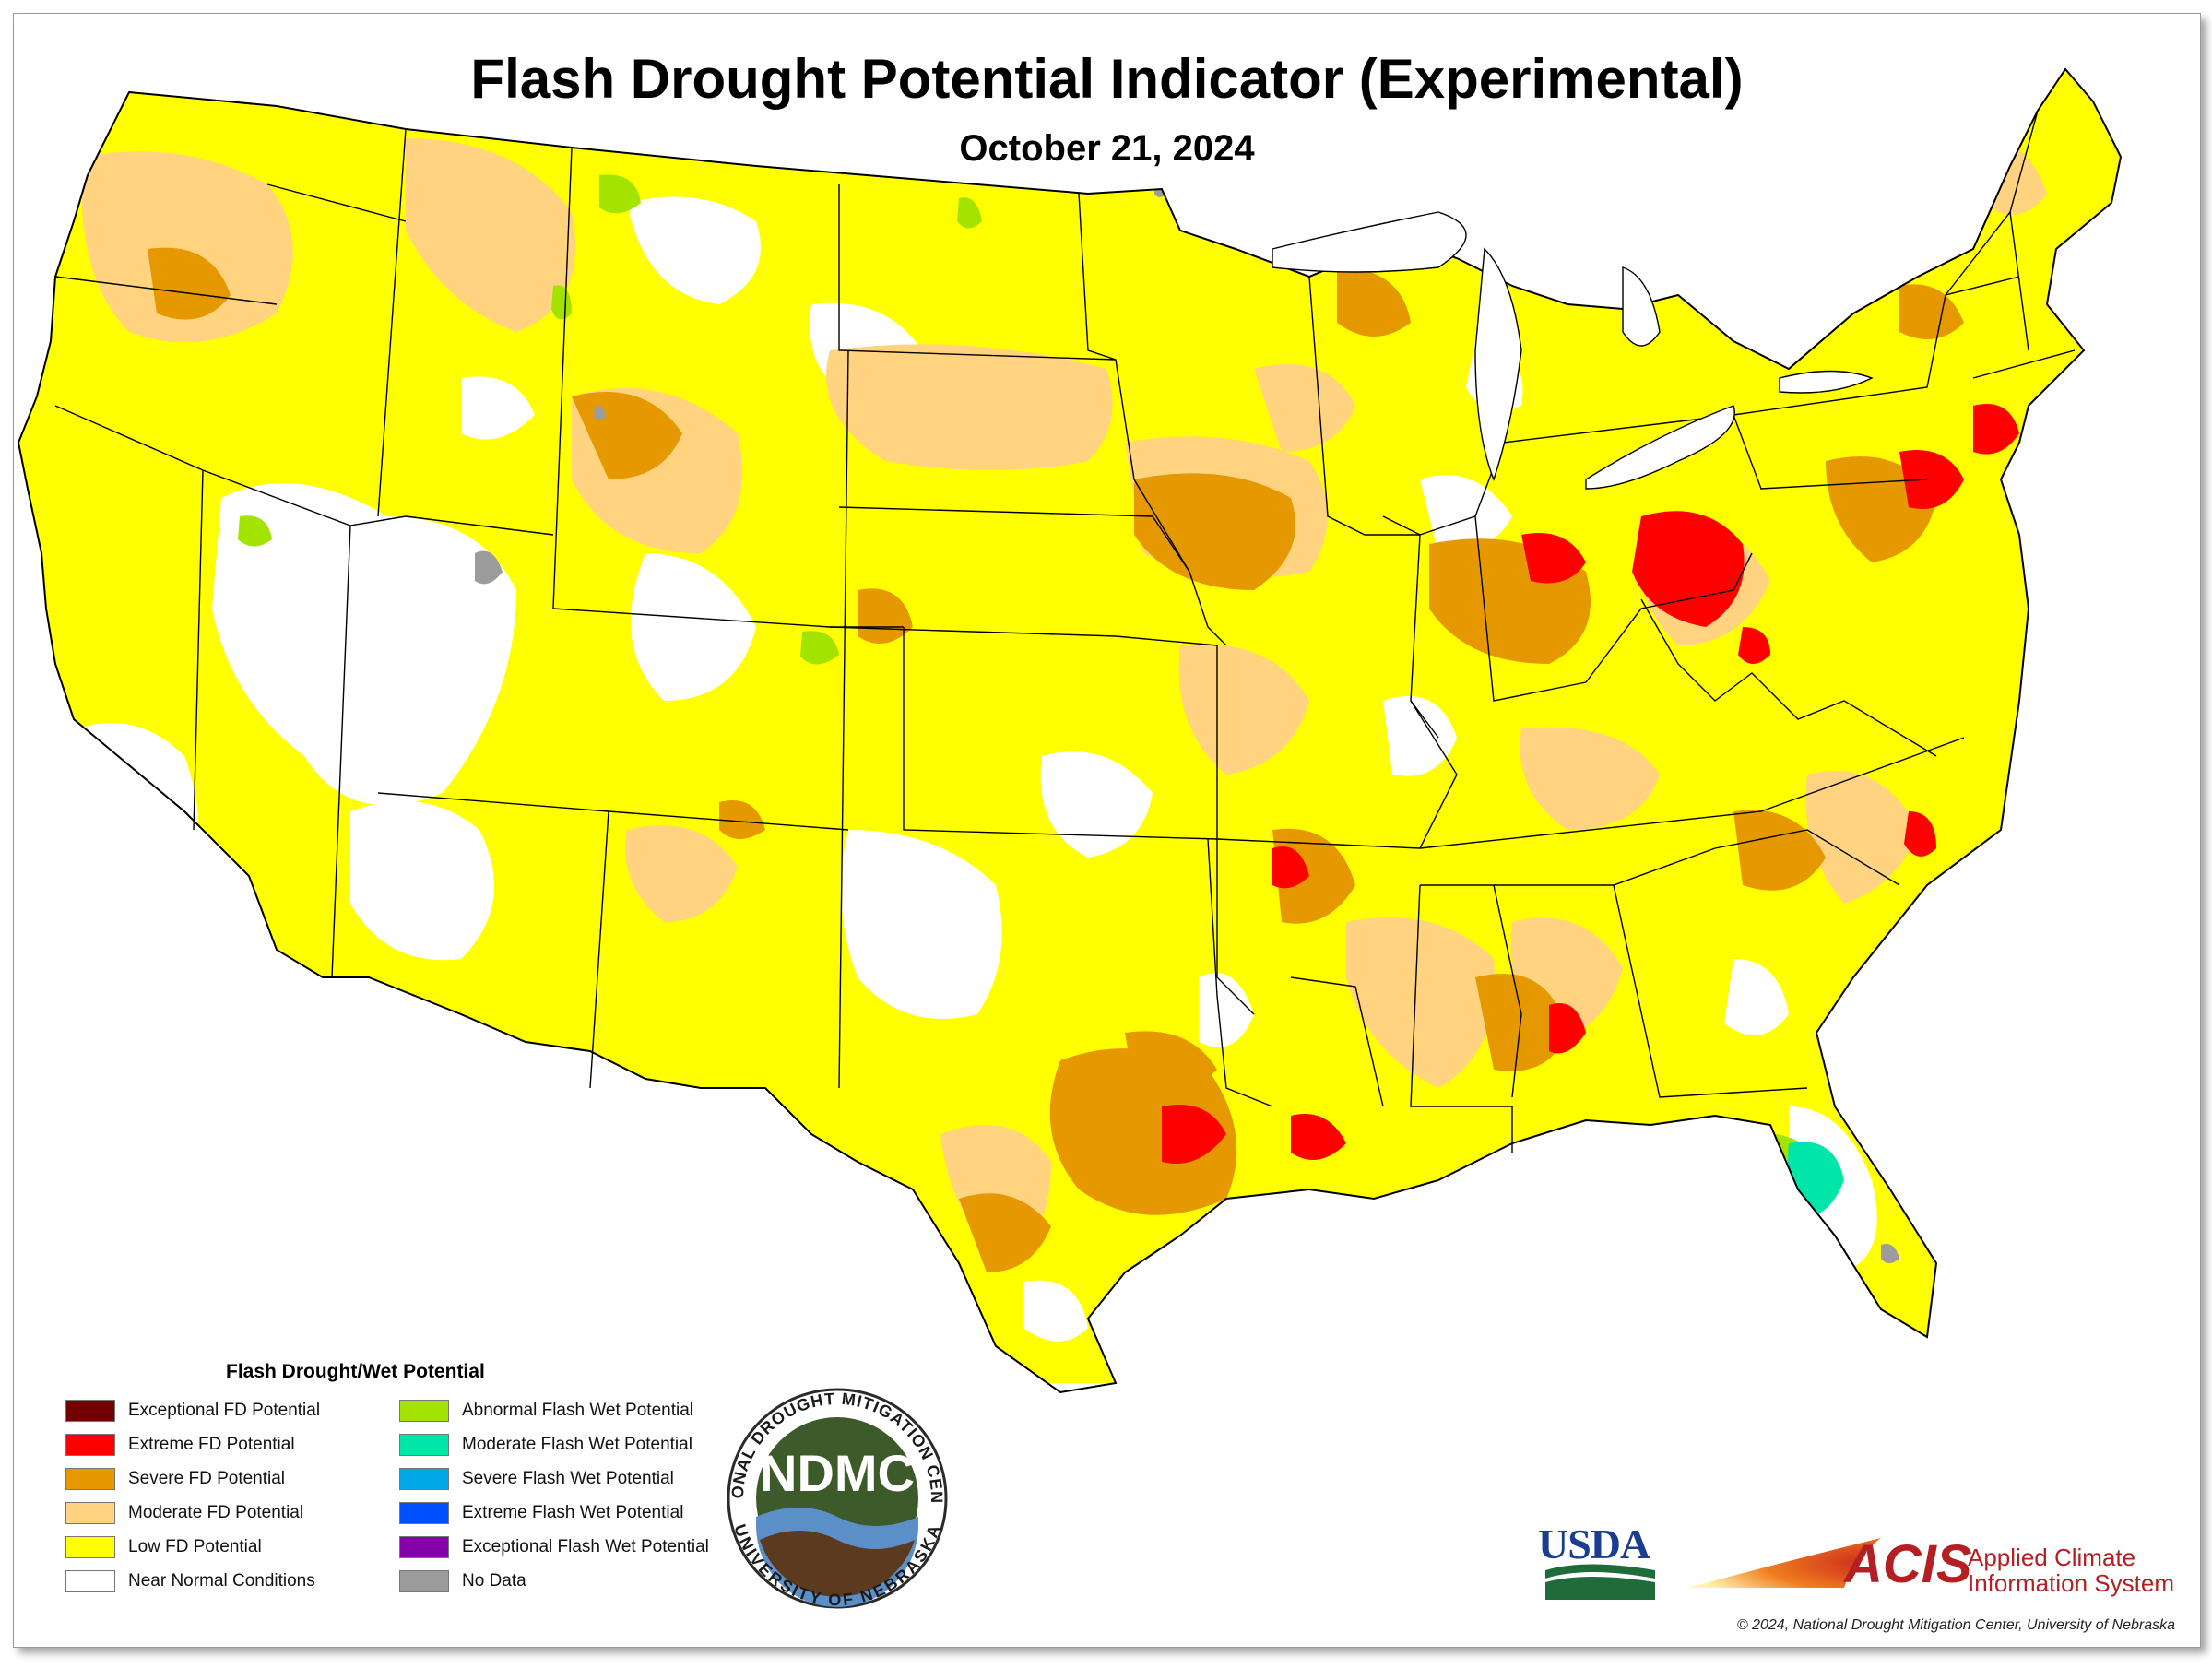 The image size is (2212, 1668). I want to click on legend-label: Severe FD Potential, so click(207, 1478).